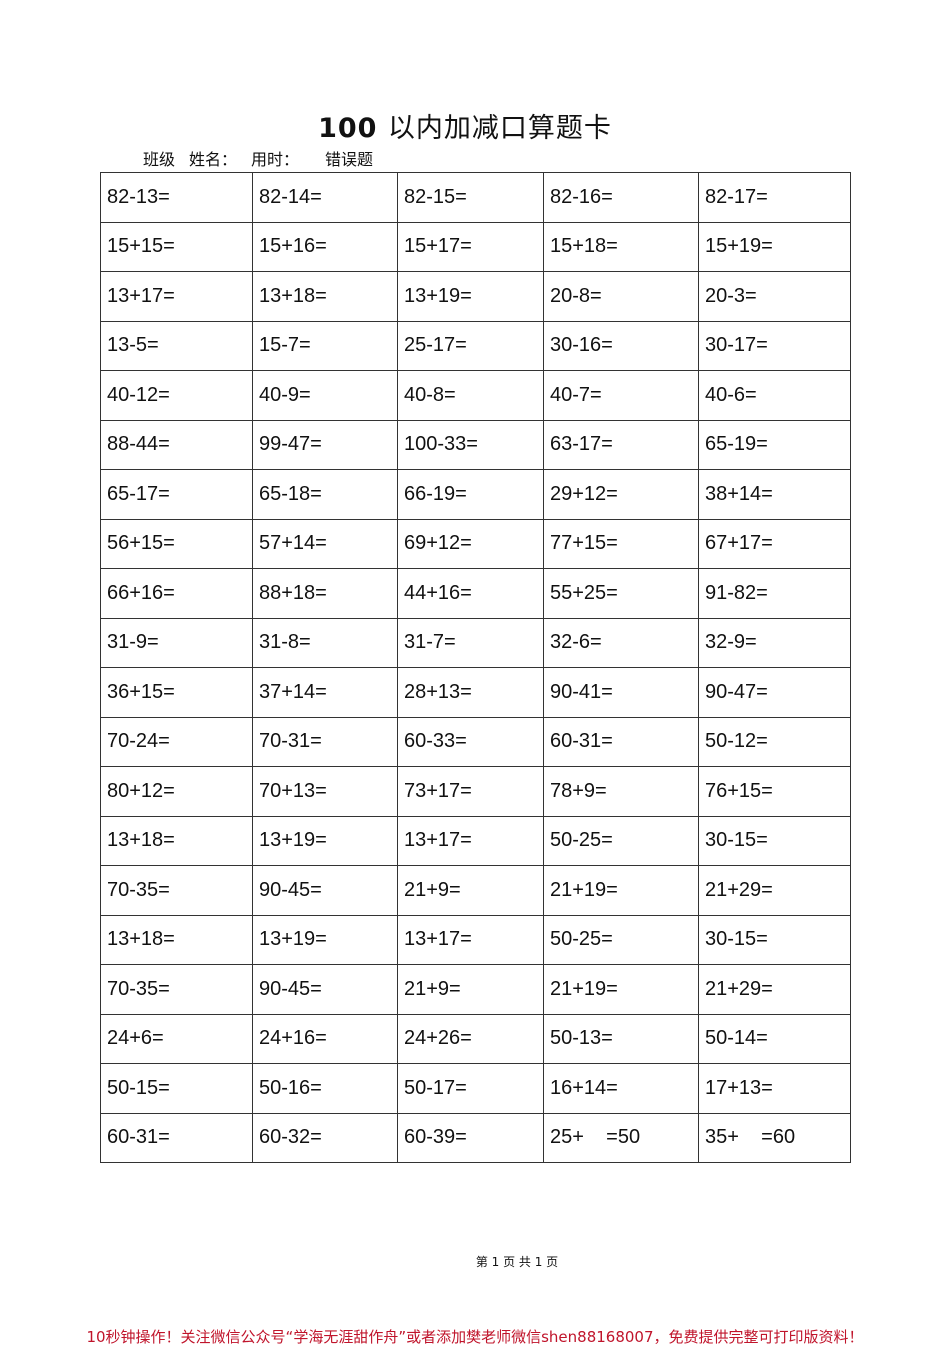 The width and height of the screenshot is (950, 1347). Describe the element at coordinates (325, 444) in the screenshot. I see `problem-cell: 99-47=` at that location.